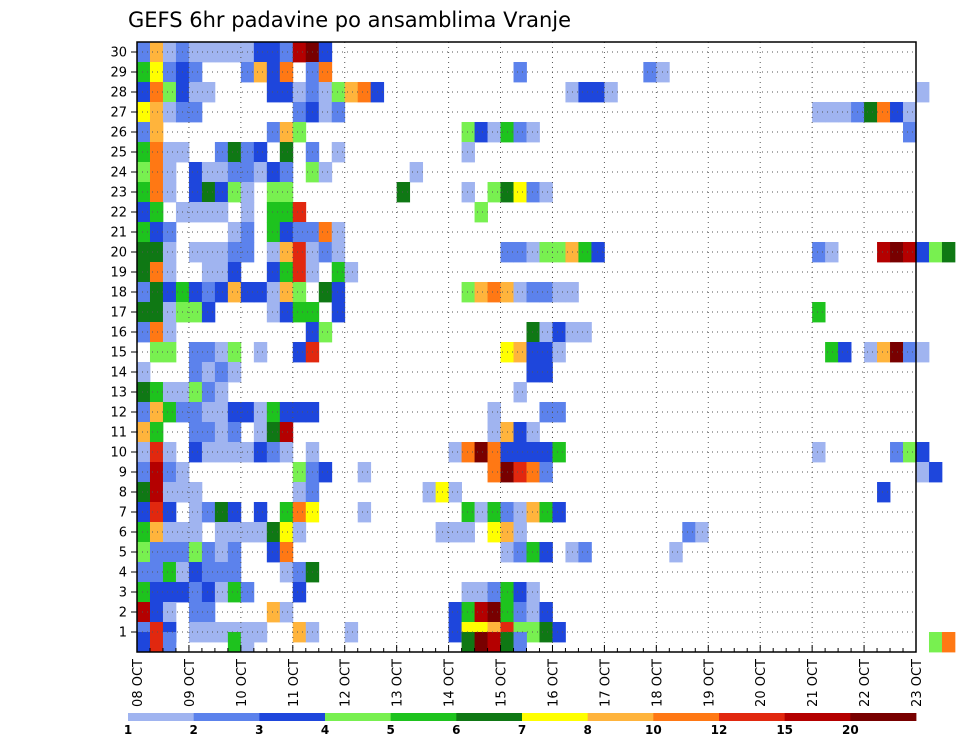  Describe the element at coordinates (118, 393) in the screenshot. I see `y-tick-label: 13` at that location.